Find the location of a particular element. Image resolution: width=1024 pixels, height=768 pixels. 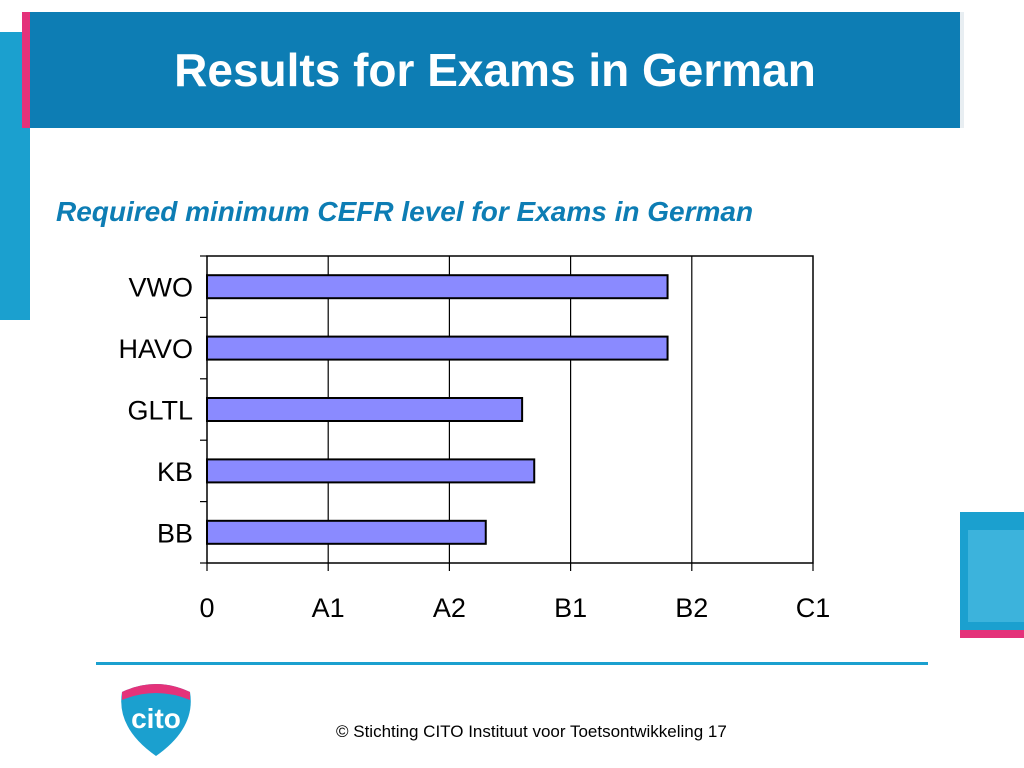

title-bar is located at coordinates (495, 70).